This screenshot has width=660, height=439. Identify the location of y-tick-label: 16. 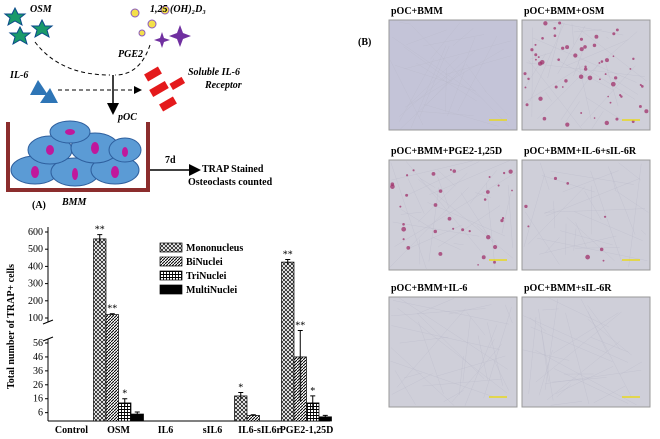
(38, 399).